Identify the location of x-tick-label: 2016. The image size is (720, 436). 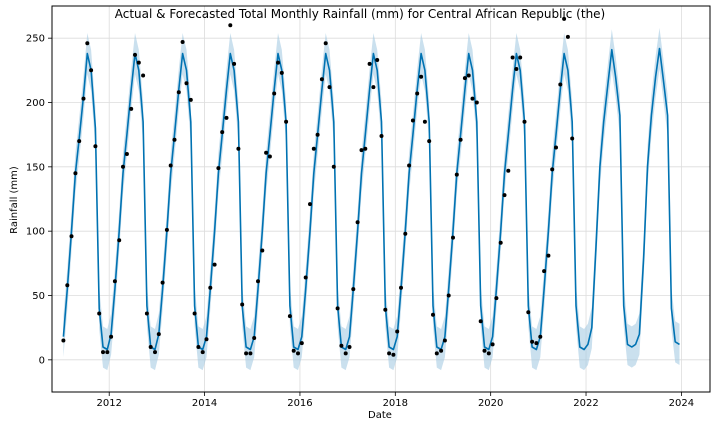
(299, 403).